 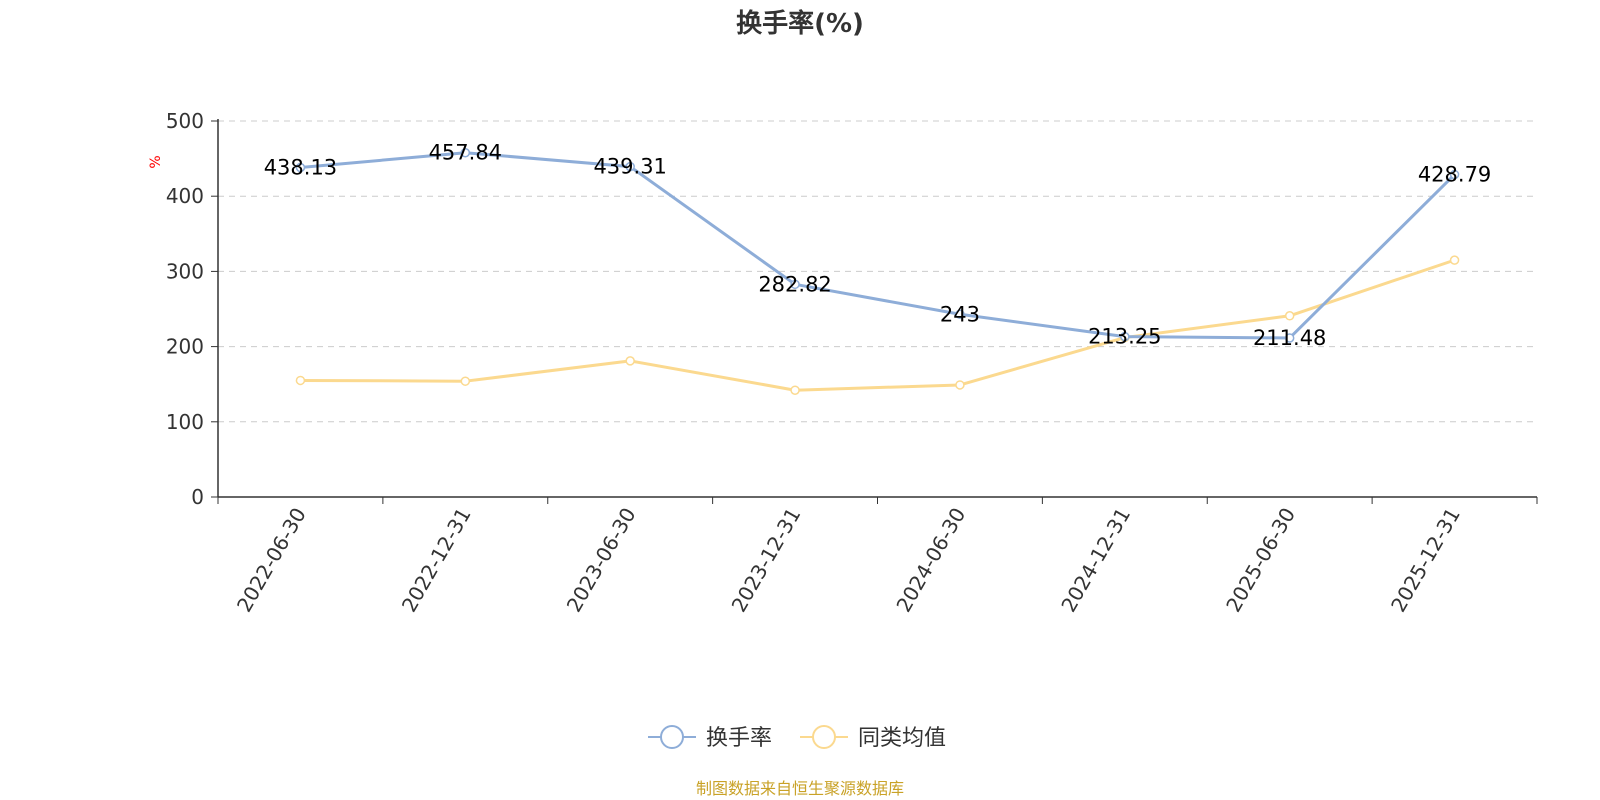 What do you see at coordinates (824, 737) in the screenshot?
I see `legend-marker-peer-average` at bounding box center [824, 737].